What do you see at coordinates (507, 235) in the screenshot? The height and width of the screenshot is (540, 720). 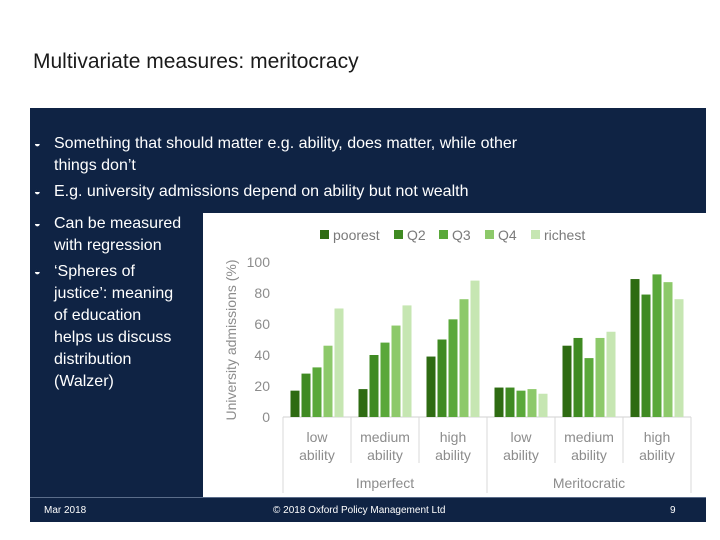 I see `legend-label: Q4` at bounding box center [507, 235].